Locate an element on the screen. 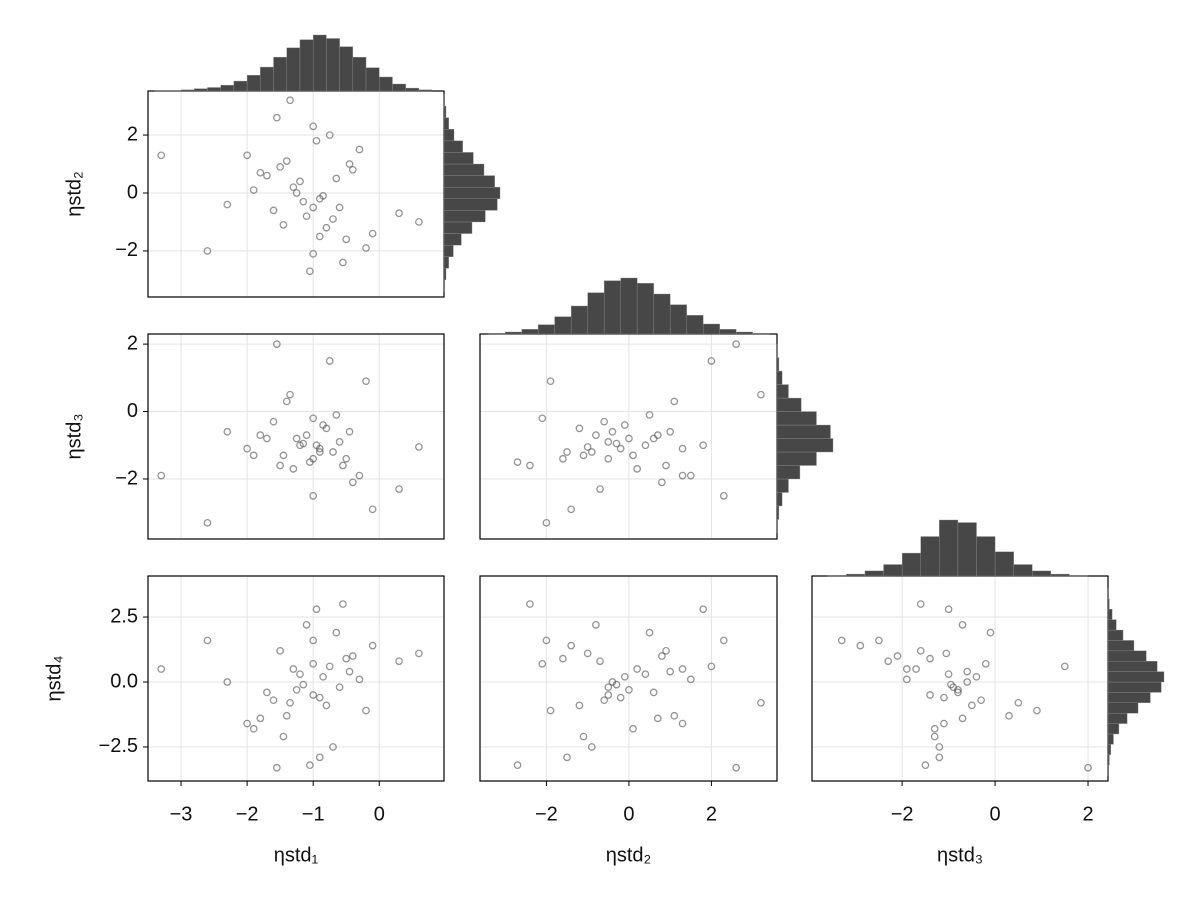 The height and width of the screenshot is (905, 1200). y-tick-label: 0.0 is located at coordinates (124, 681).